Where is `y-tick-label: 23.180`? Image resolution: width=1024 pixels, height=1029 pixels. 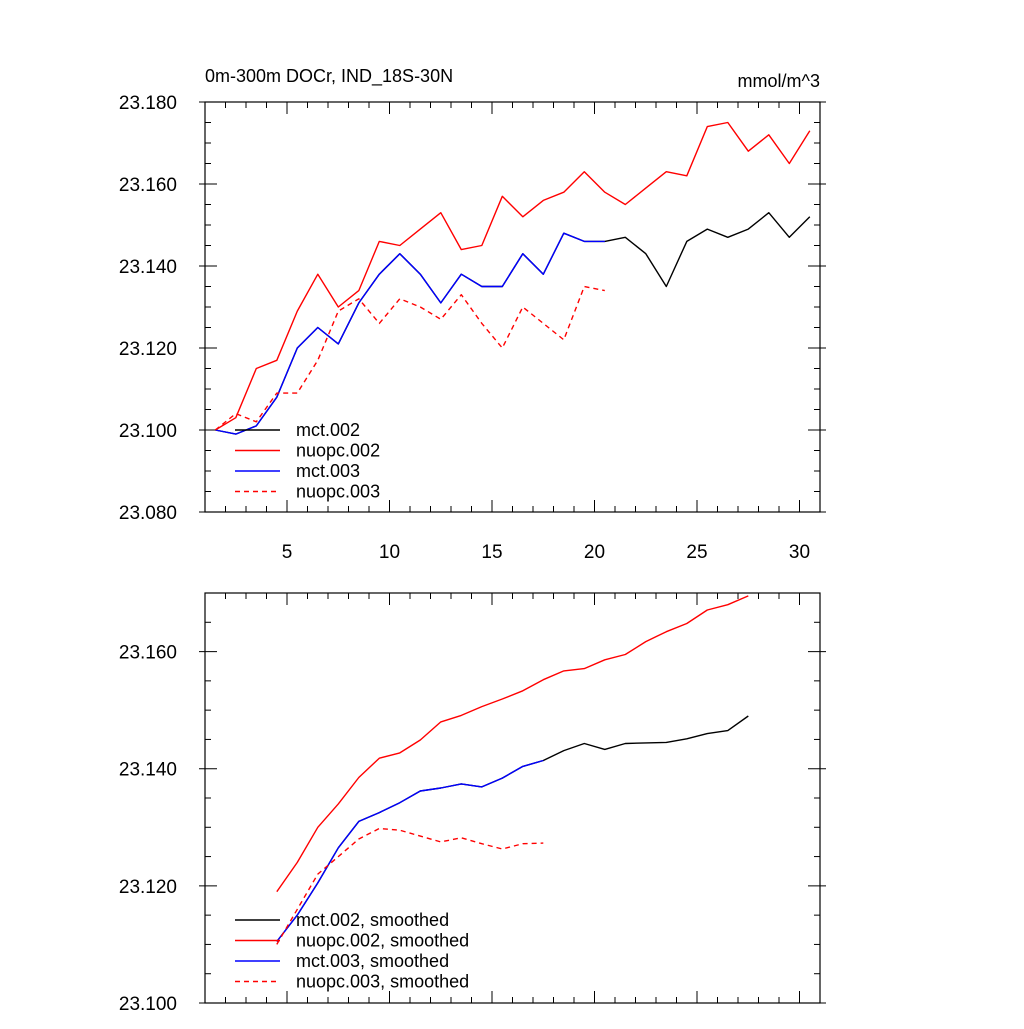
y-tick-label: 23.180 is located at coordinates (148, 103).